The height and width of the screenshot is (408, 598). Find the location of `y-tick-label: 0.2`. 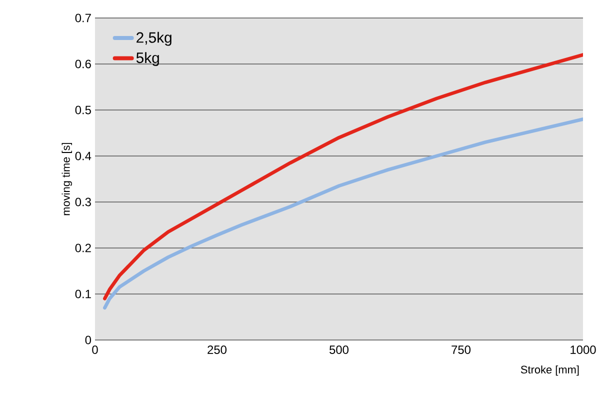

y-tick-label: 0.2 is located at coordinates (83, 248).